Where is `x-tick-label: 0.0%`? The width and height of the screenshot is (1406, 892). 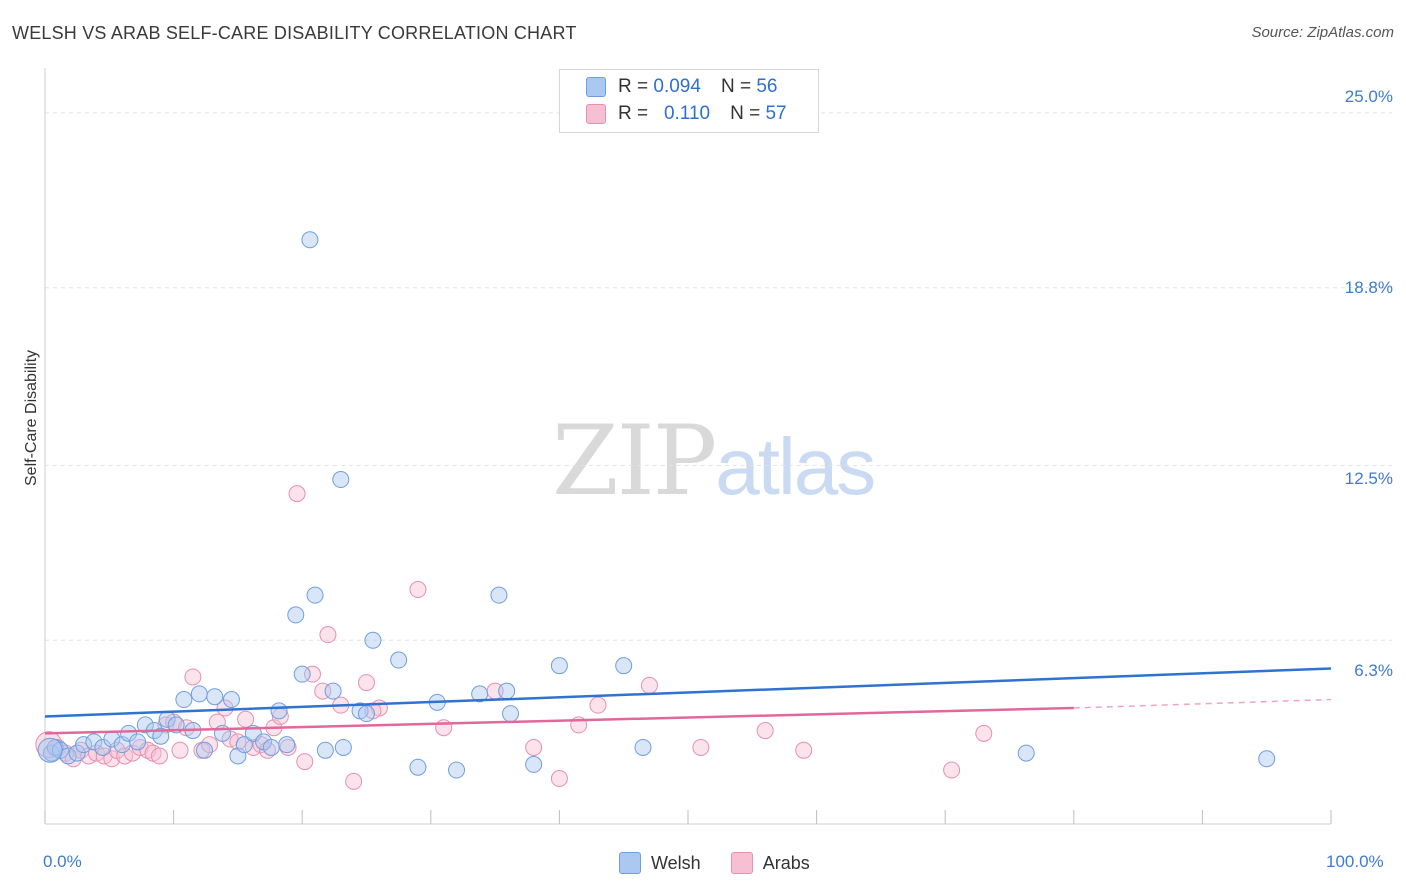 x-tick-label: 0.0% is located at coordinates (62, 861).